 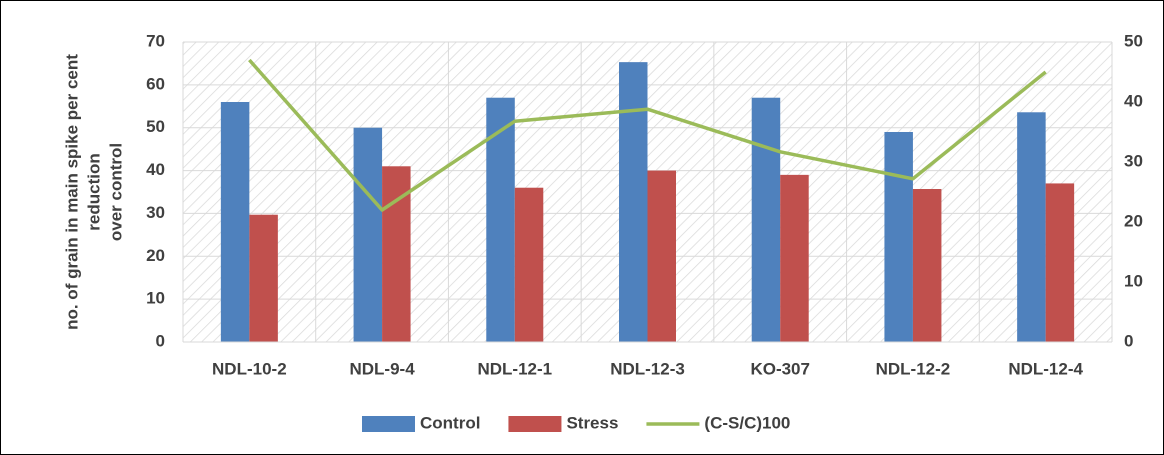 What do you see at coordinates (155, 298) in the screenshot?
I see `y-tick-label: 10` at bounding box center [155, 298].